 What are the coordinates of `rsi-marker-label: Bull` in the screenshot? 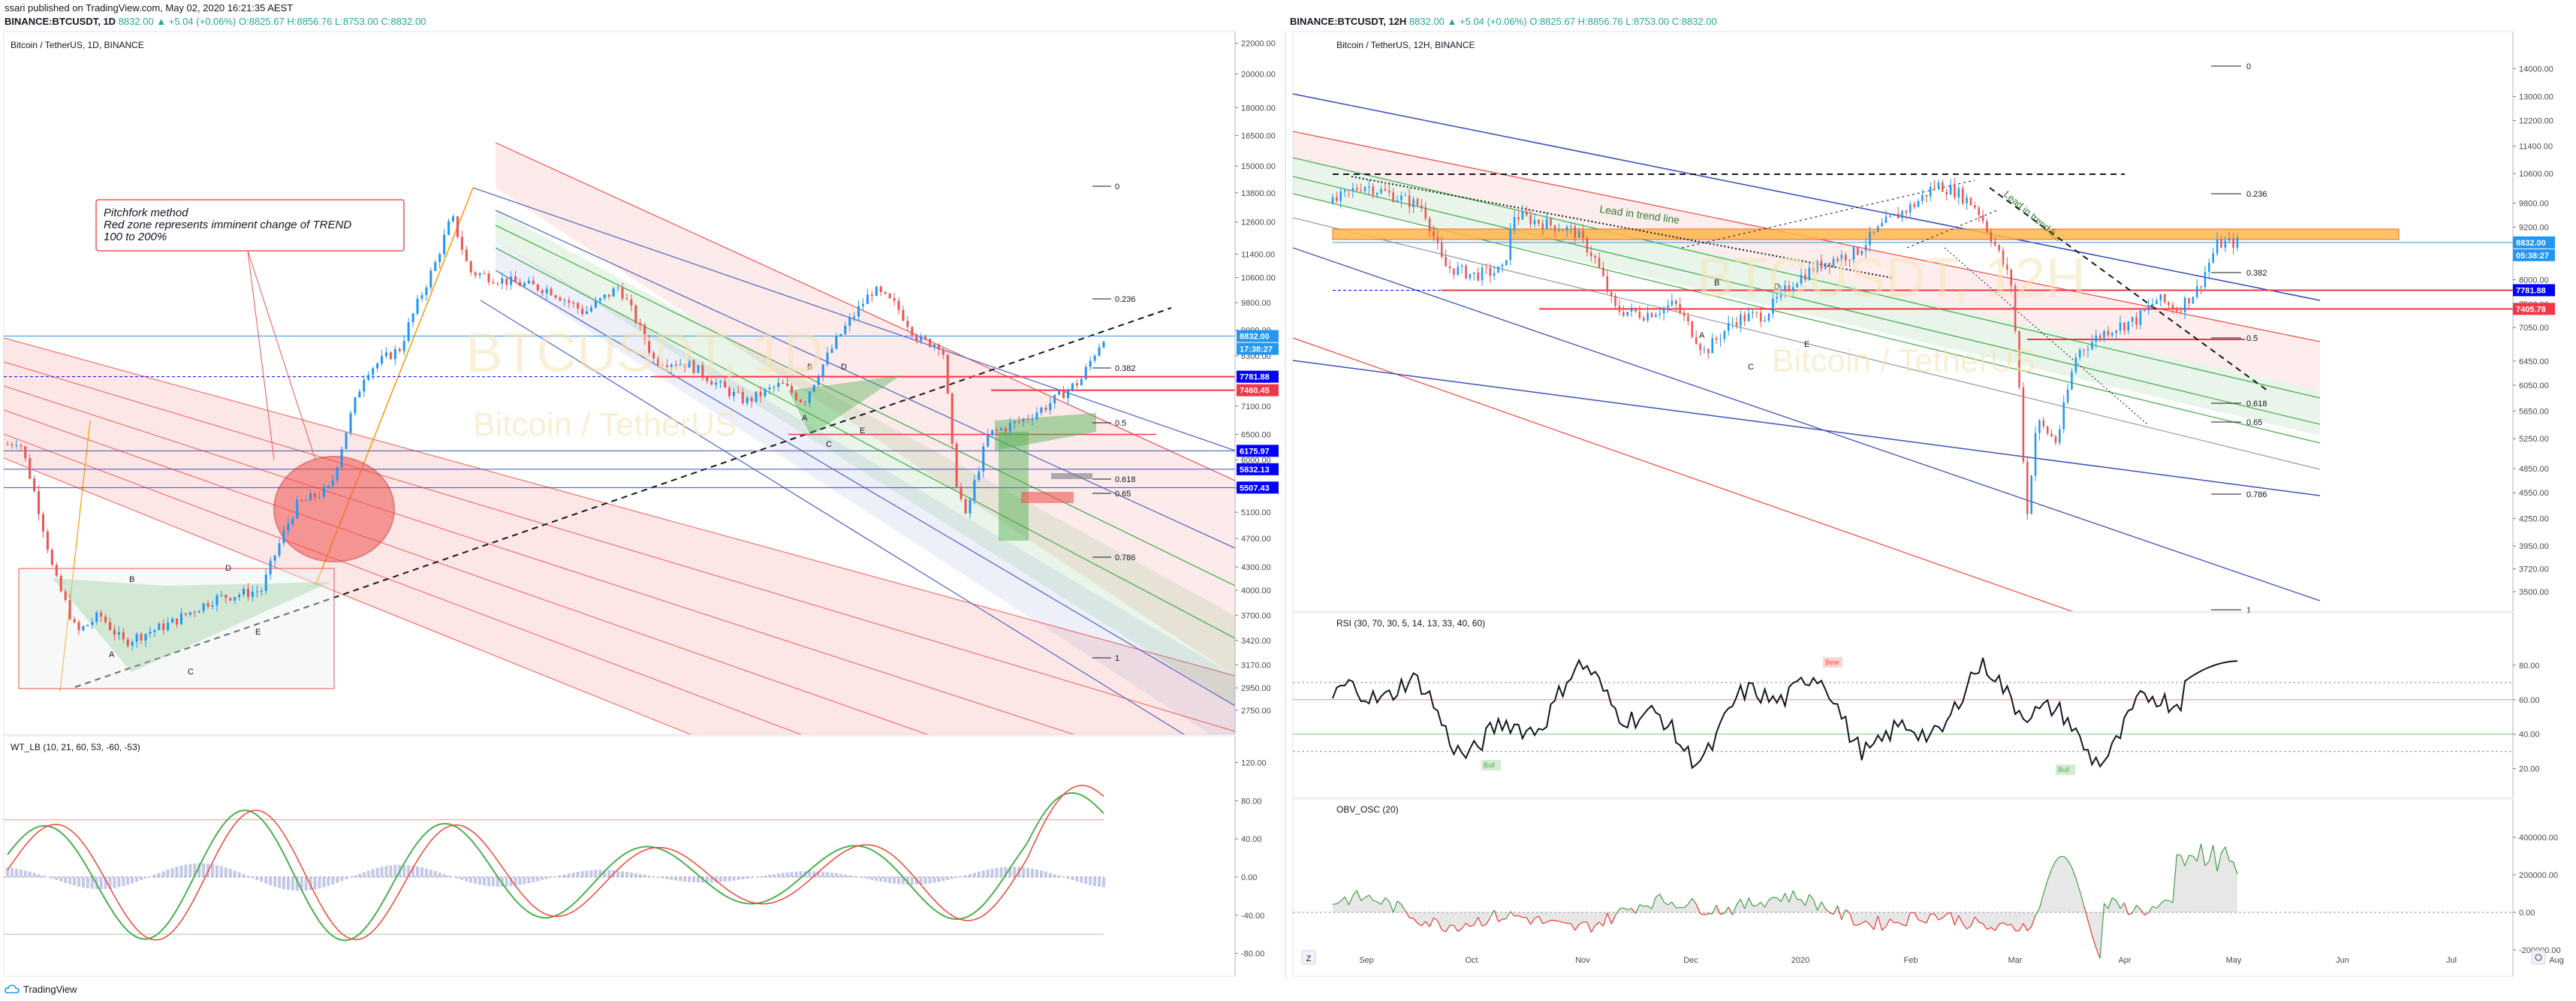 It's located at (2063, 770).